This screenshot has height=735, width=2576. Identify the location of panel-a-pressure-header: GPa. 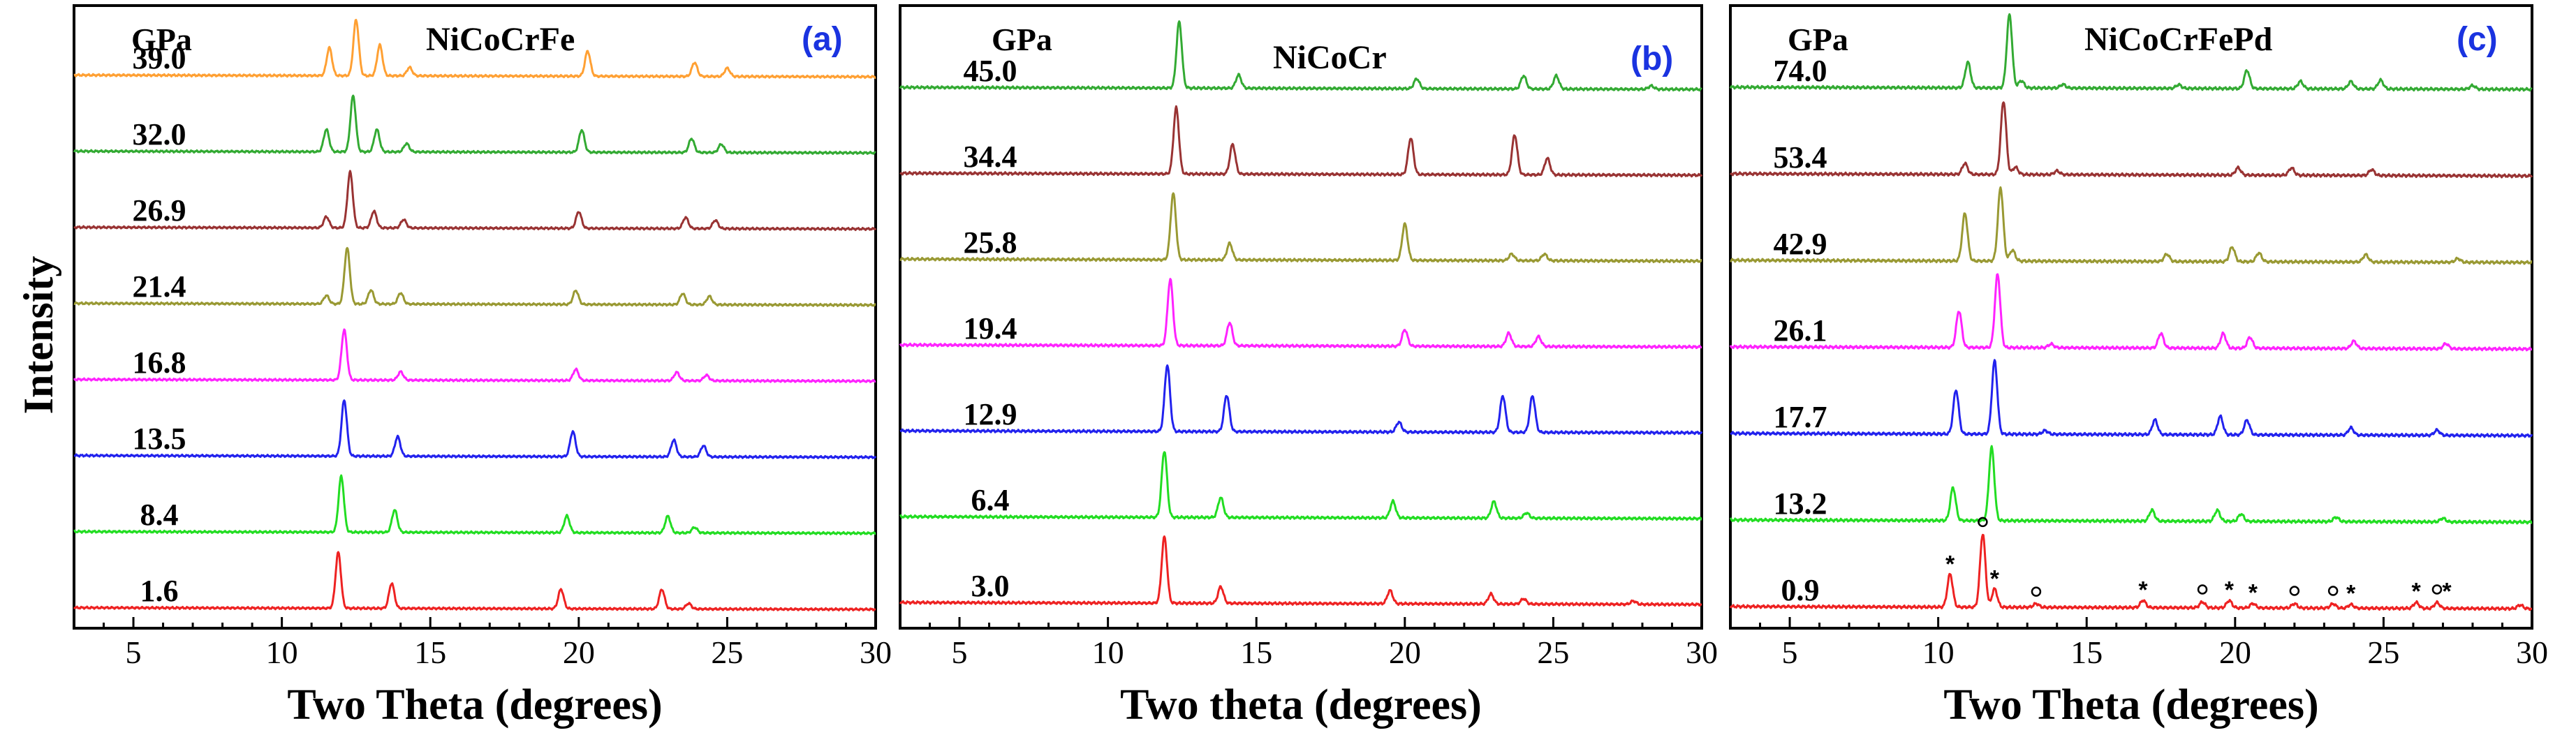
(161, 39).